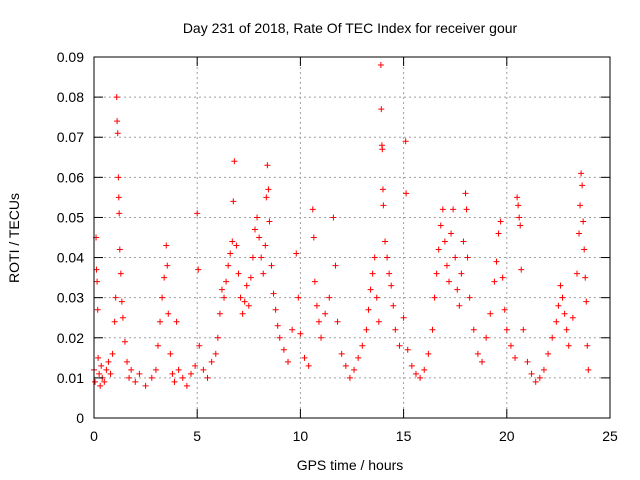 Image resolution: width=640 pixels, height=480 pixels. Describe the element at coordinates (301, 436) in the screenshot. I see `x-tick-label: 10` at that location.